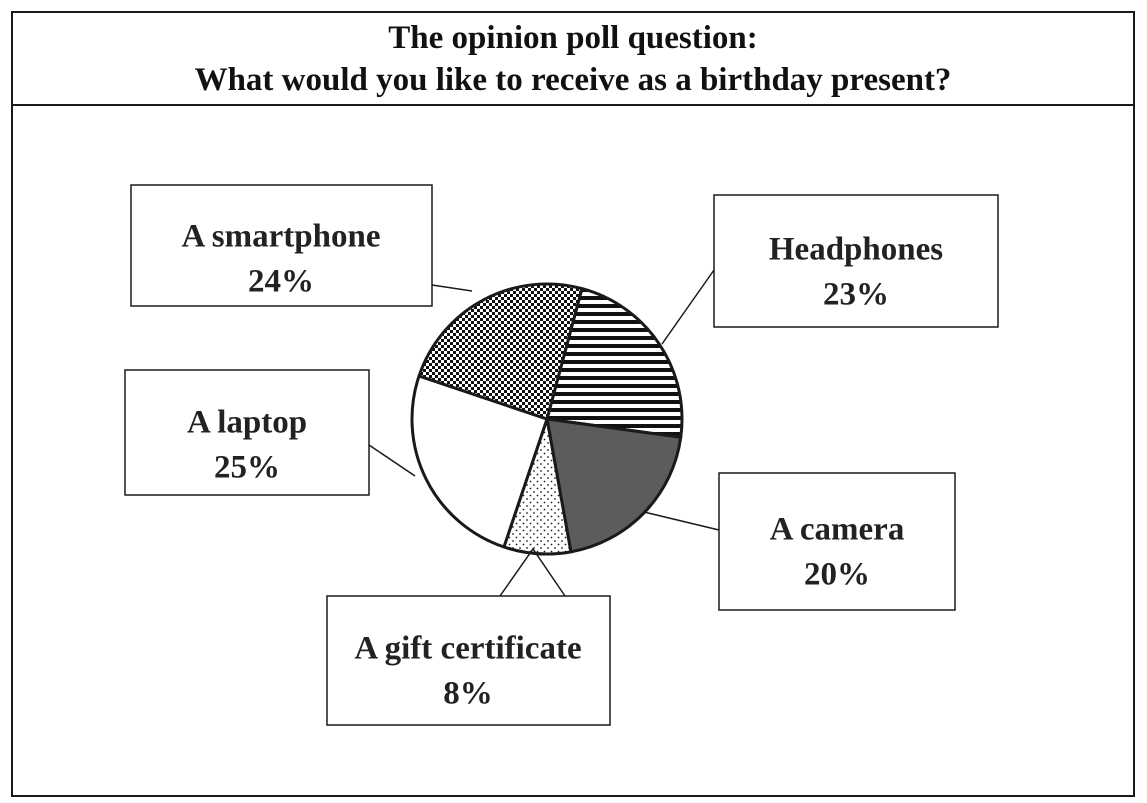 The height and width of the screenshot is (803, 1147). What do you see at coordinates (247, 468) in the screenshot?
I see `slice-value-a-laptop: 25%` at bounding box center [247, 468].